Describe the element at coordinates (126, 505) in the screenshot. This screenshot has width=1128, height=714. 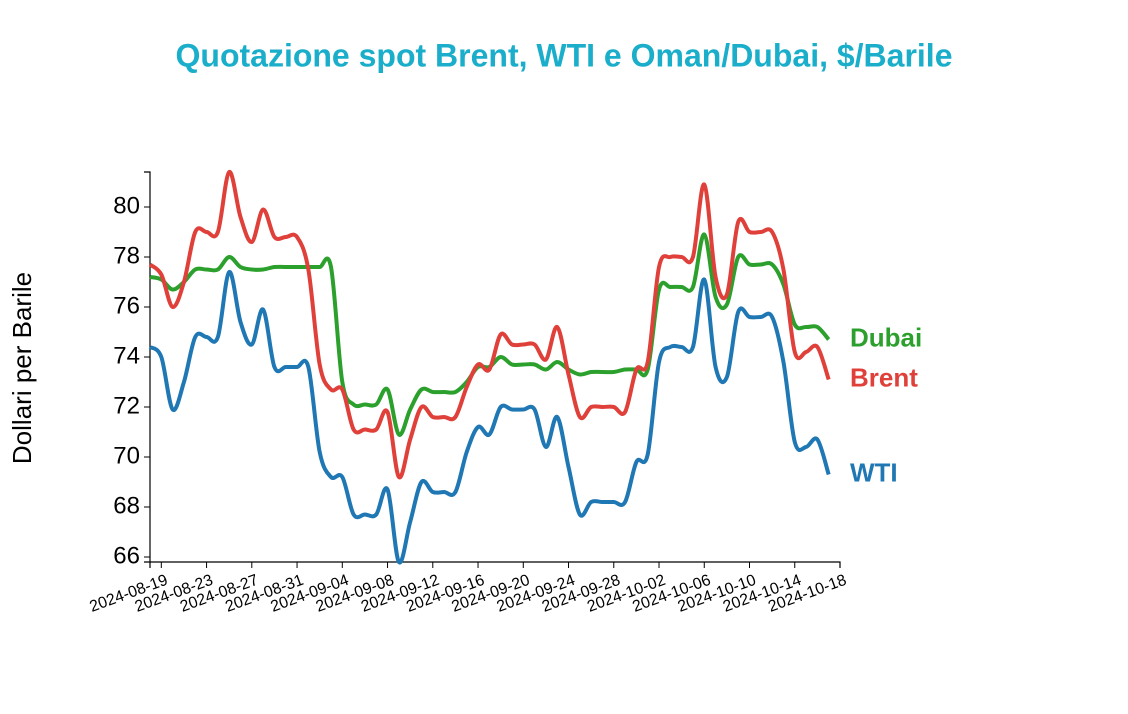
I see `y-tick-label: 68` at that location.